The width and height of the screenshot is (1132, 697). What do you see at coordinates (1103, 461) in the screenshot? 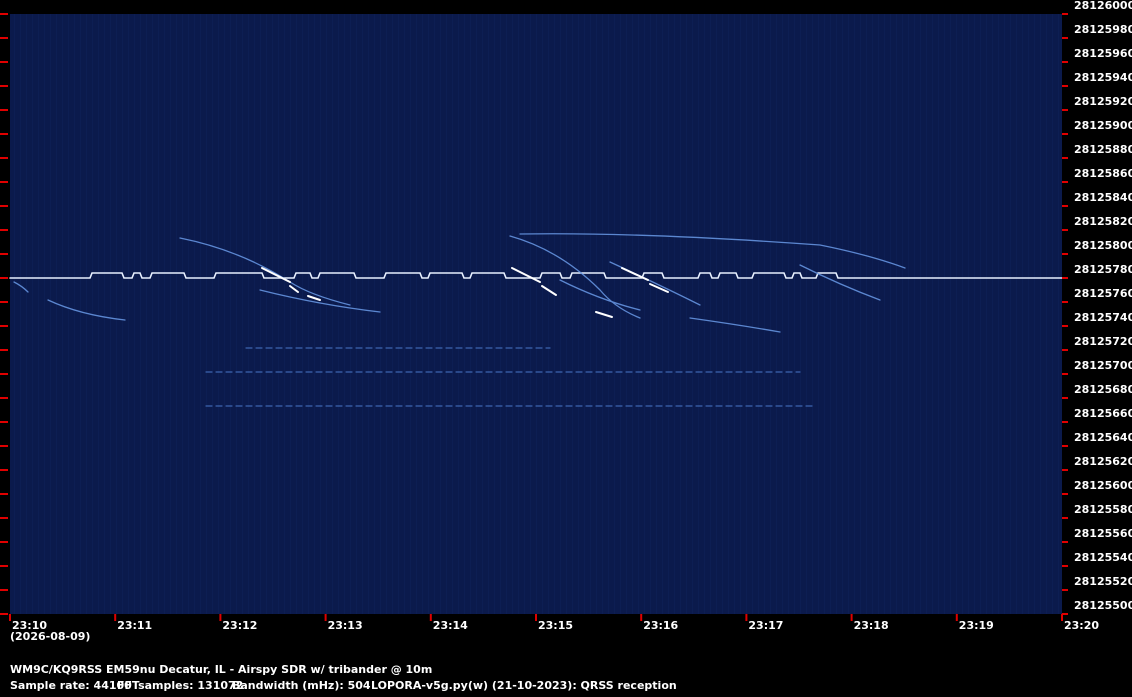
I see `y-tick-label: 28125620` at bounding box center [1103, 461].